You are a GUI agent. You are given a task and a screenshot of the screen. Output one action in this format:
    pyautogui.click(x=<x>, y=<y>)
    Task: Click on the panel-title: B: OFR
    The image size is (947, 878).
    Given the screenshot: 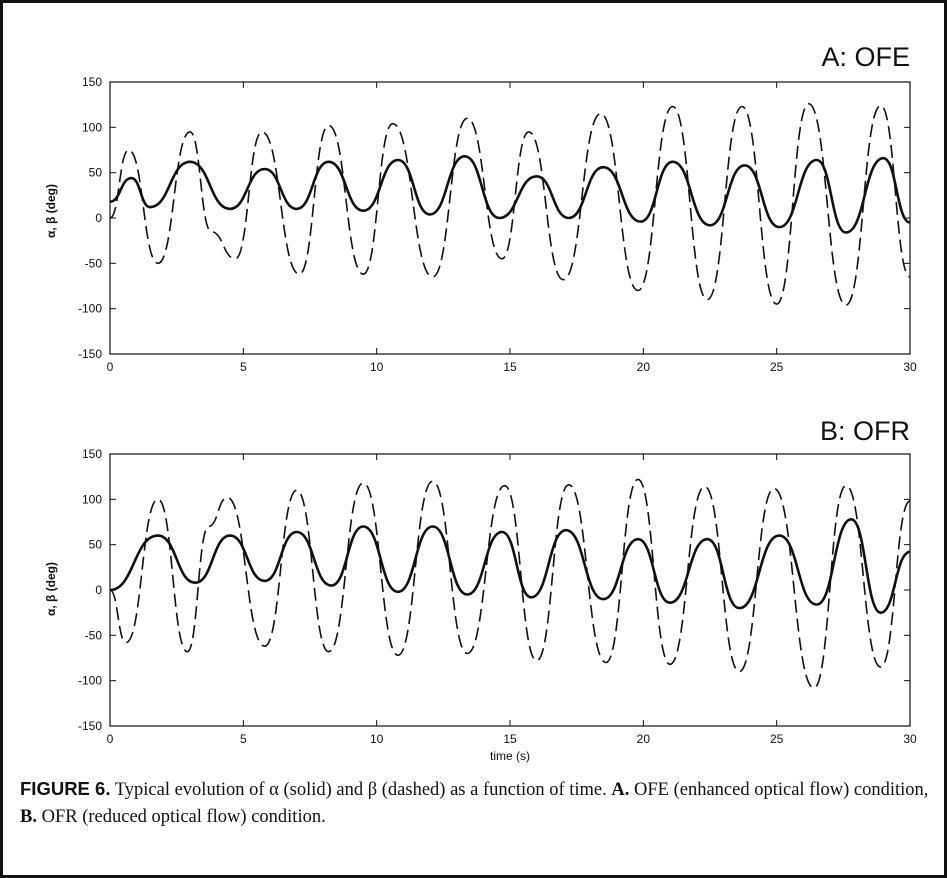 What is the action you would take?
    pyautogui.click(x=865, y=431)
    